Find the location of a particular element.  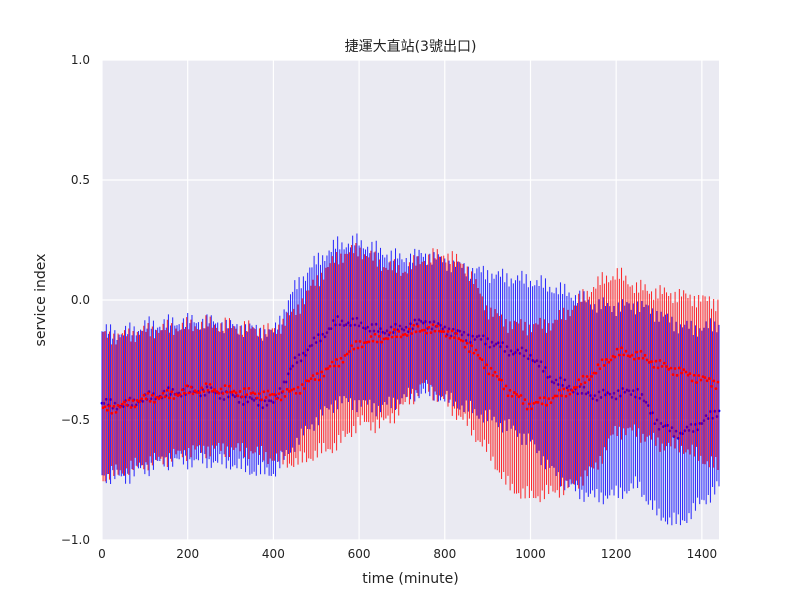

x-tick-label: 1400 is located at coordinates (702, 554).